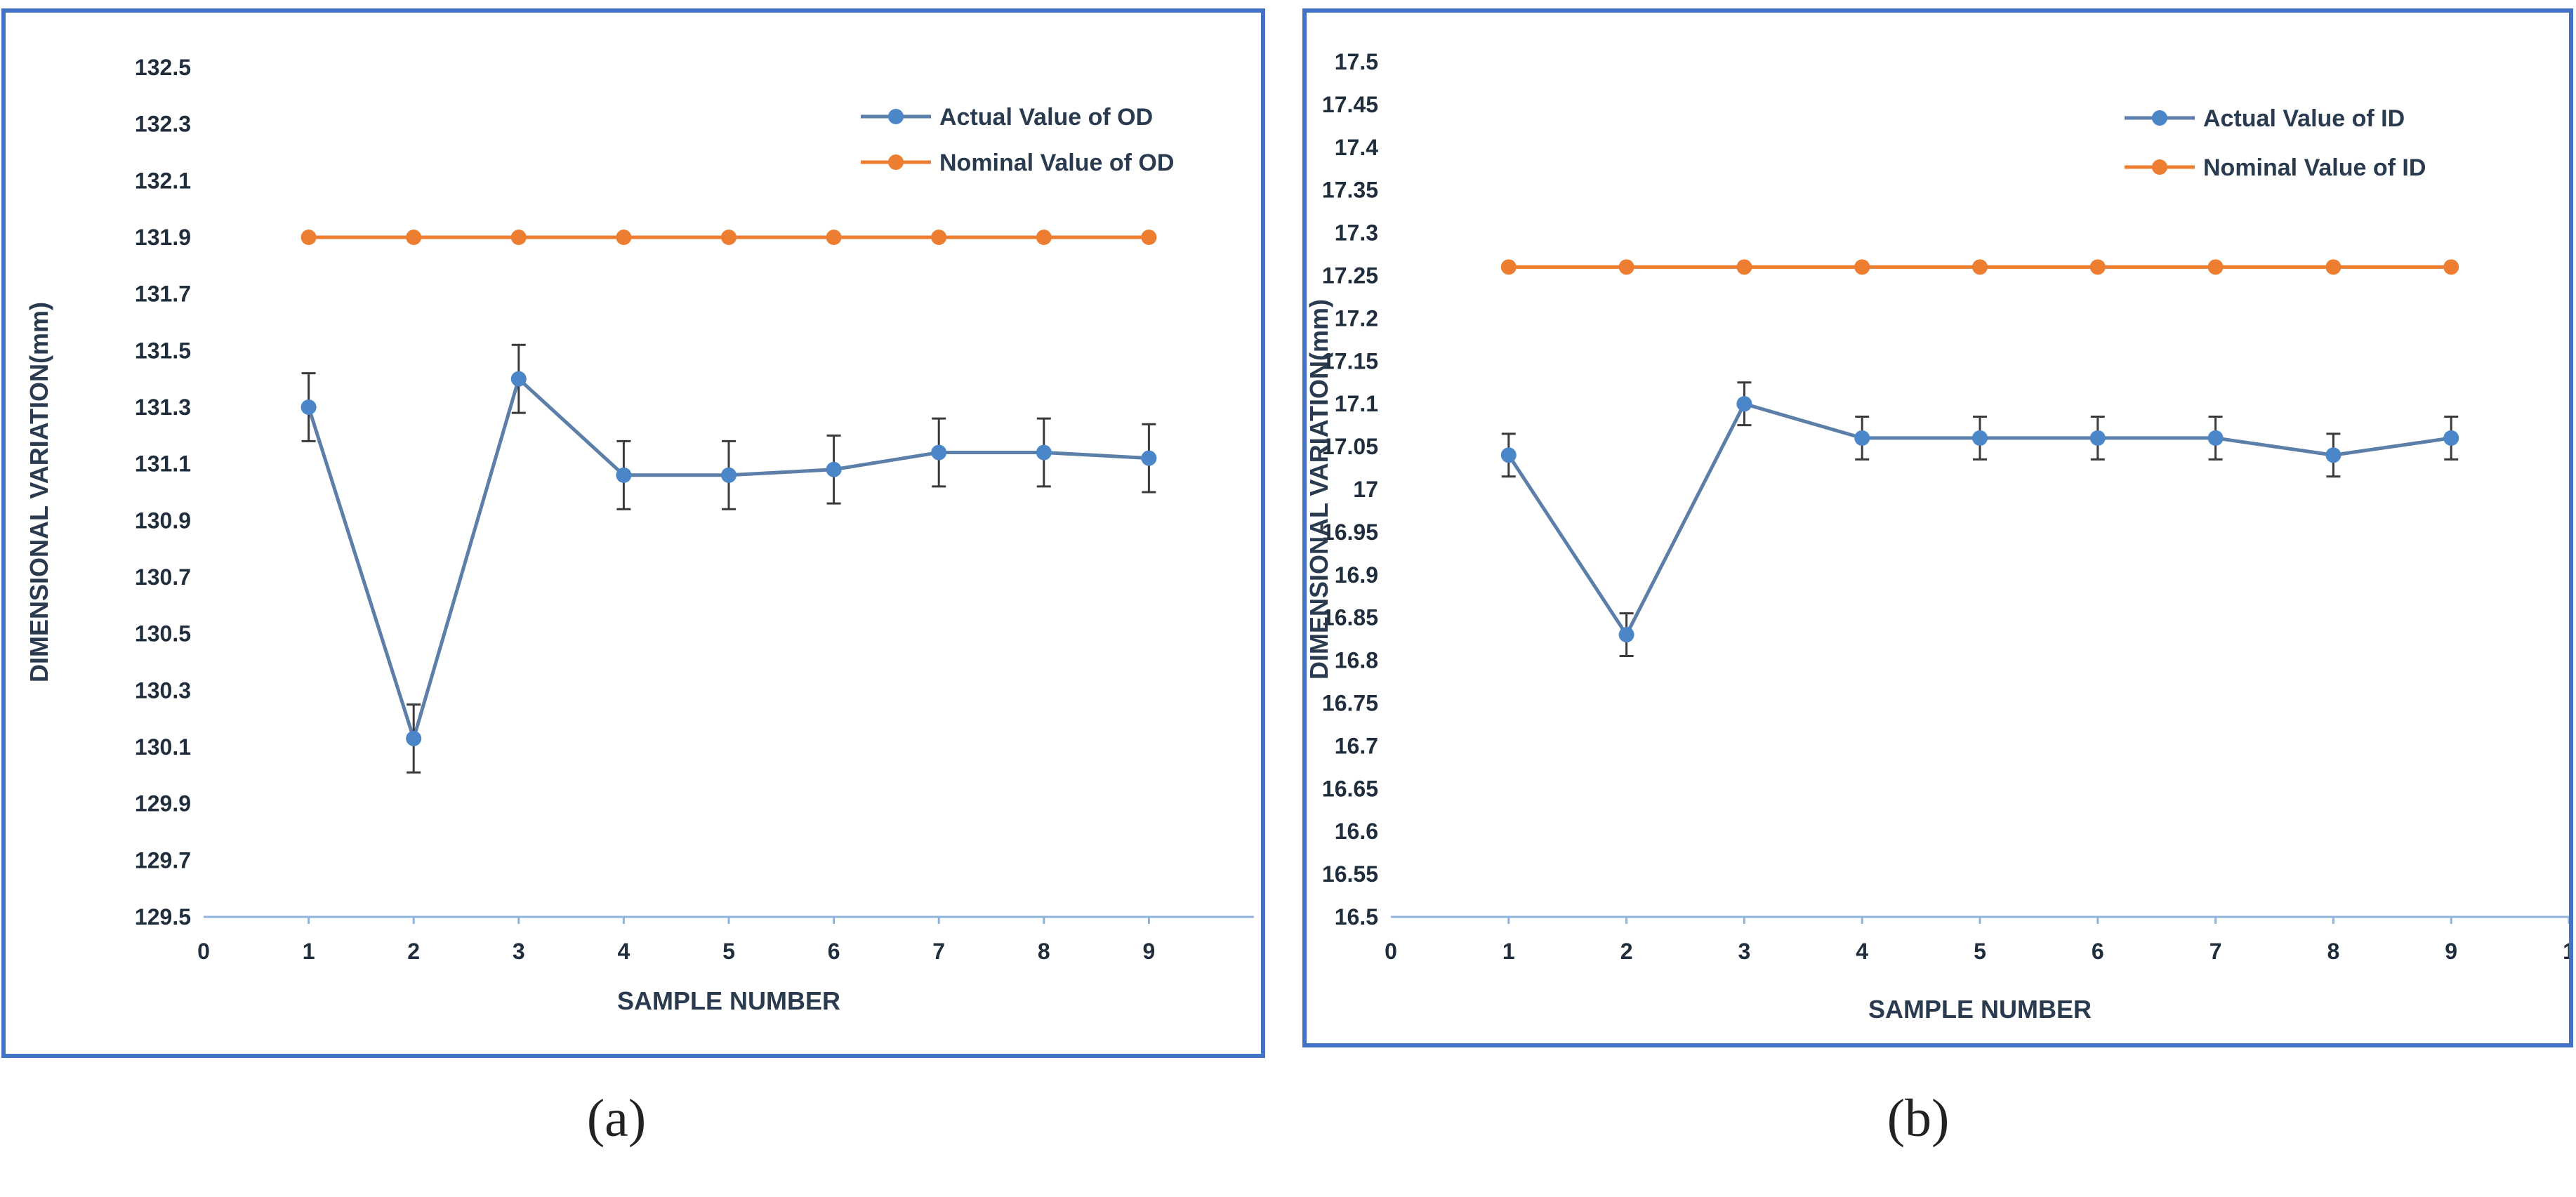 Image resolution: width=2576 pixels, height=1197 pixels. What do you see at coordinates (2314, 167) in the screenshot?
I see `legend-label-nominal: Nominal Value of ID` at bounding box center [2314, 167].